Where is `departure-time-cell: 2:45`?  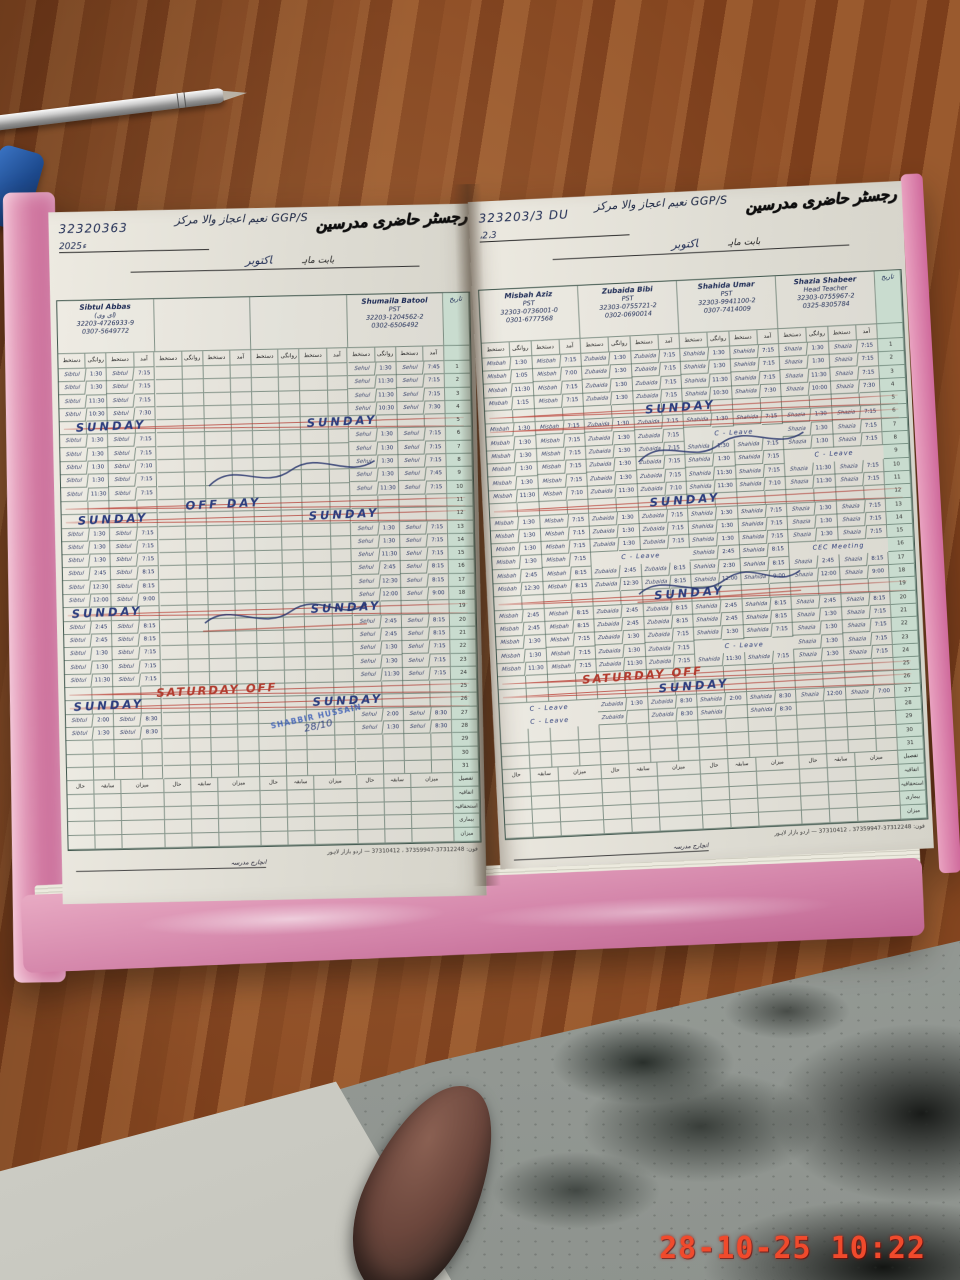
departure-time-cell: 2:45 is located at coordinates (633, 624).